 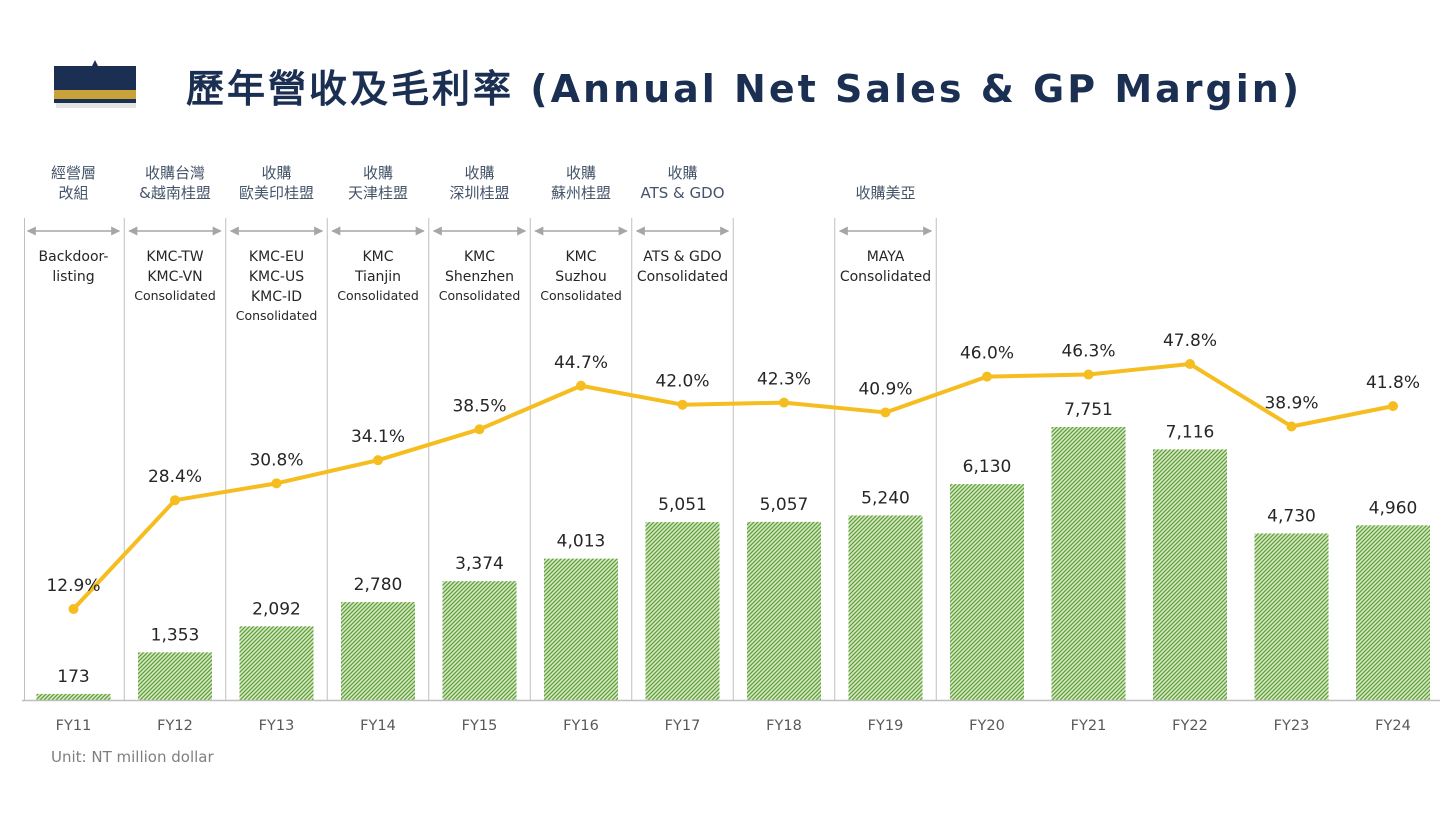 What do you see at coordinates (580, 277) in the screenshot?
I see `event-detail: Suzhou` at bounding box center [580, 277].